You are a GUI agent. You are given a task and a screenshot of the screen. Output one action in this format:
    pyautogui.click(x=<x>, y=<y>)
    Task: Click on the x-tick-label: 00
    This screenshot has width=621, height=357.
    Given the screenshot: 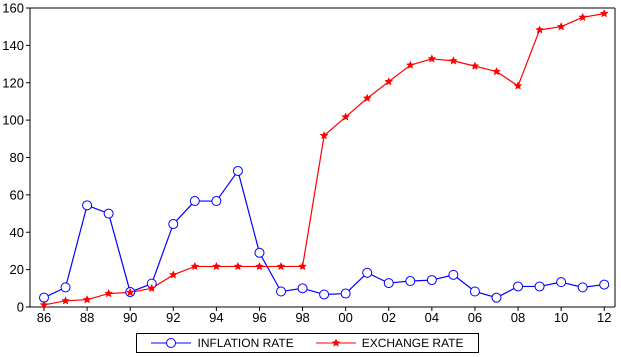 What is the action you would take?
    pyautogui.click(x=345, y=318)
    